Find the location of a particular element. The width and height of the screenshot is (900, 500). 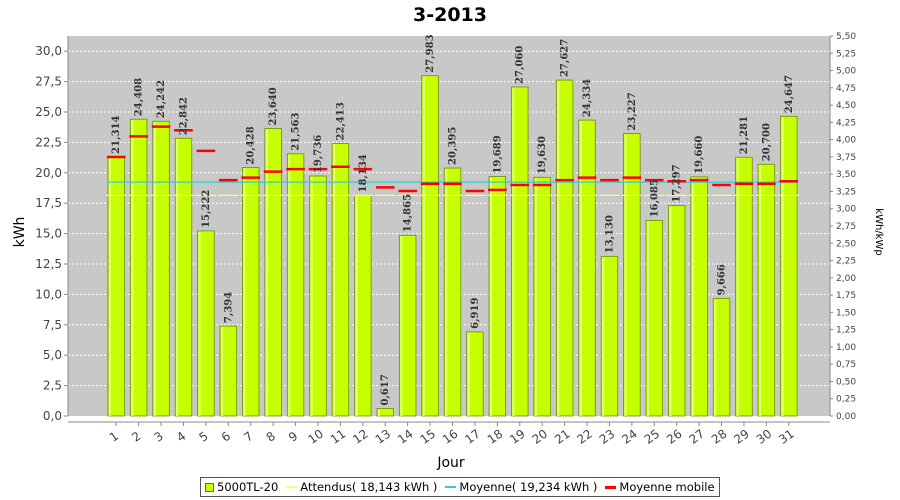

right-tick-label: 3,00 is located at coordinates (846, 210).